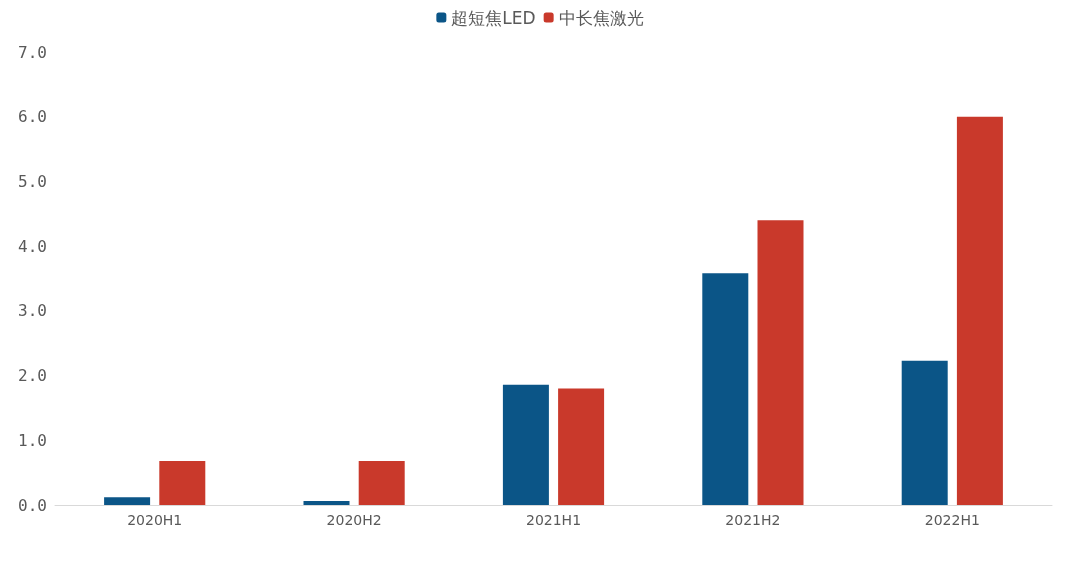 The width and height of the screenshot is (1080, 568). What do you see at coordinates (32, 311) in the screenshot?
I see `y-tick-label: 3.0` at bounding box center [32, 311].